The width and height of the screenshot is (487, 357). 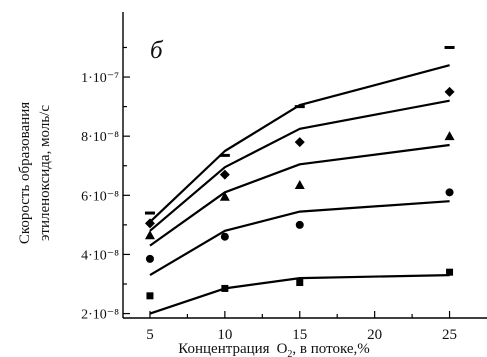 I want to click on panel-label: б, so click(x=157, y=50).